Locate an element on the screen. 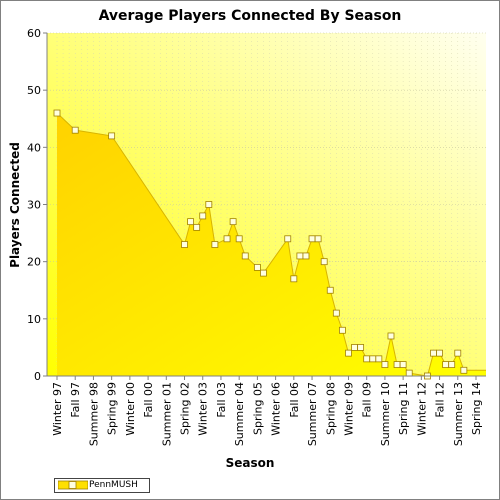 This screenshot has height=500, width=500. y-tick-label: 20 is located at coordinates (34, 262).